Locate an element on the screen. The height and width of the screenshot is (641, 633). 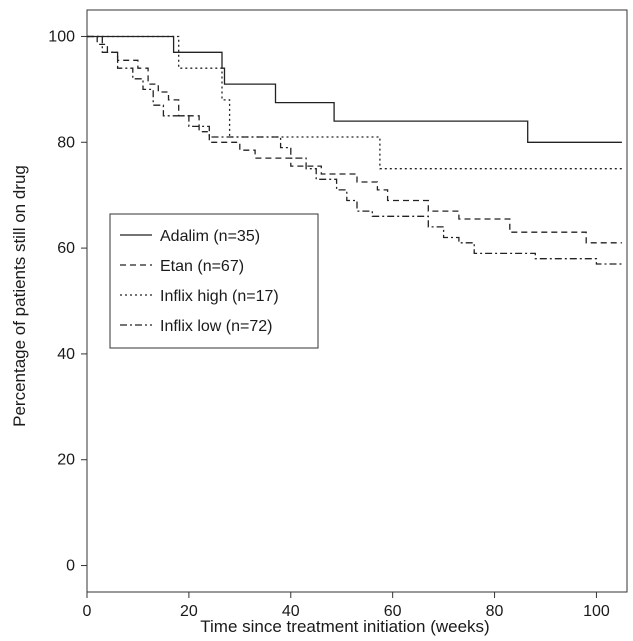
x-axis-label: Time since treatment initiation (weeks) is located at coordinates (344, 626).